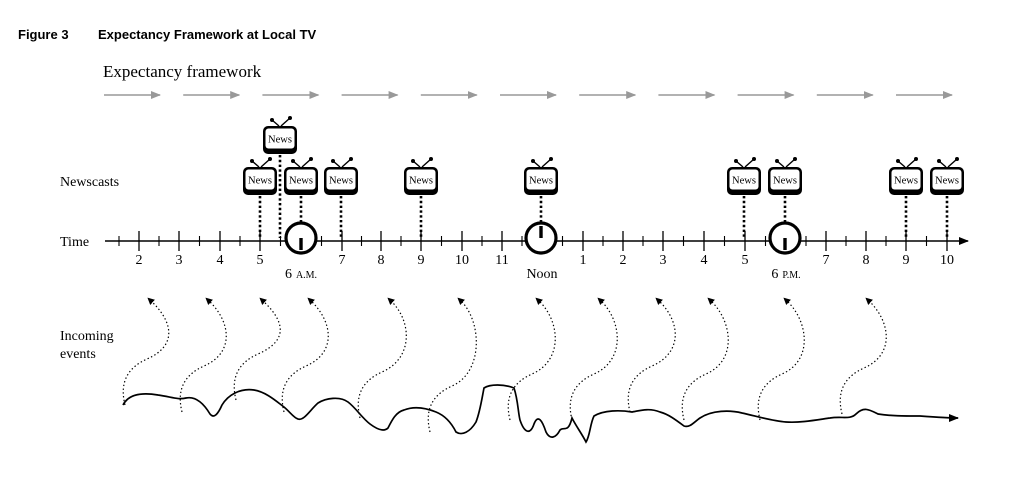  What do you see at coordinates (785, 274) in the screenshot?
I see `hour-label: 6 P.M.` at bounding box center [785, 274].